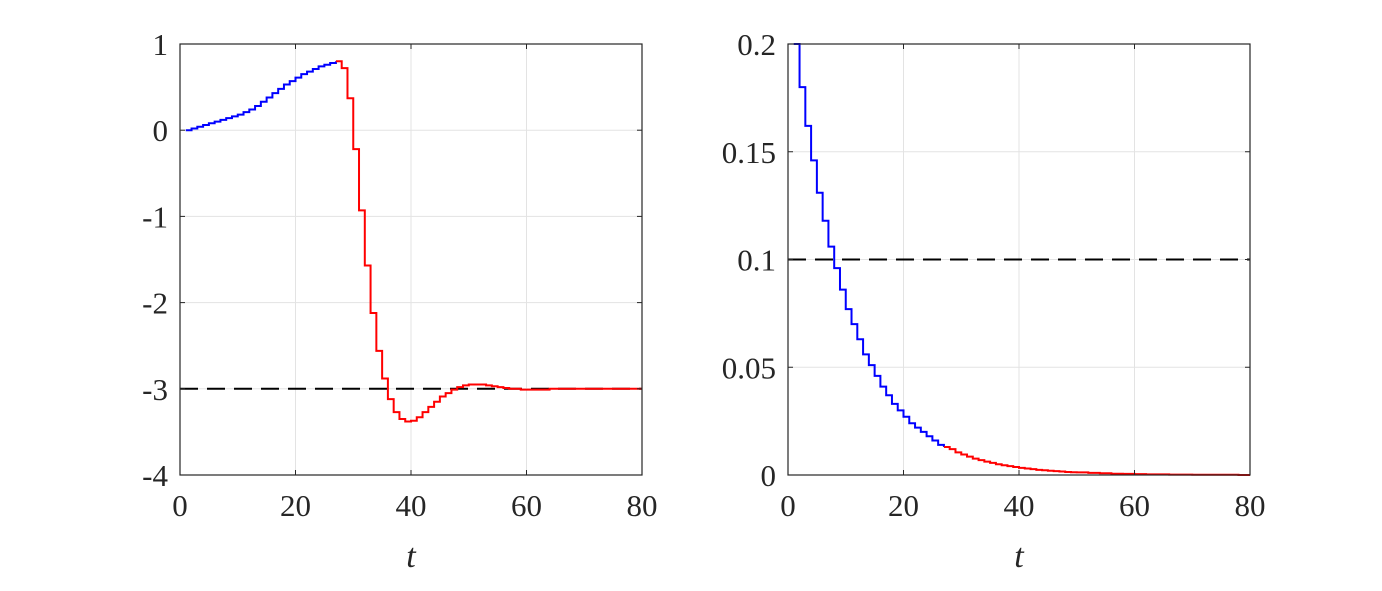  I want to click on y-tick-label: 1, so click(161, 44).